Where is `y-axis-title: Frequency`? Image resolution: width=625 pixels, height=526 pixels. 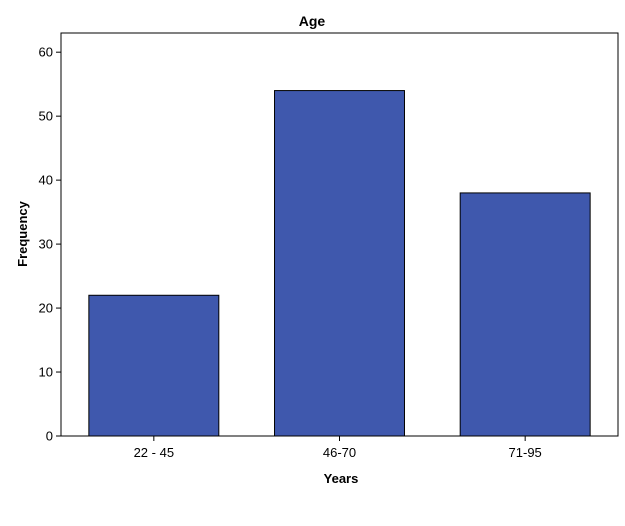
y-axis-title: Frequency is located at coordinates (22, 233).